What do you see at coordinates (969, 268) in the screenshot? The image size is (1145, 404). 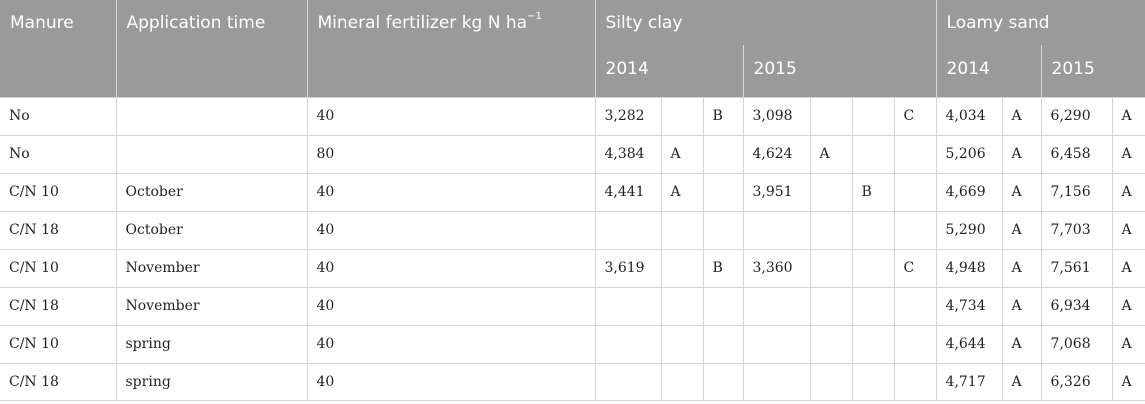 I see `cell-loamy-sand-2014-value: 4,948` at bounding box center [969, 268].